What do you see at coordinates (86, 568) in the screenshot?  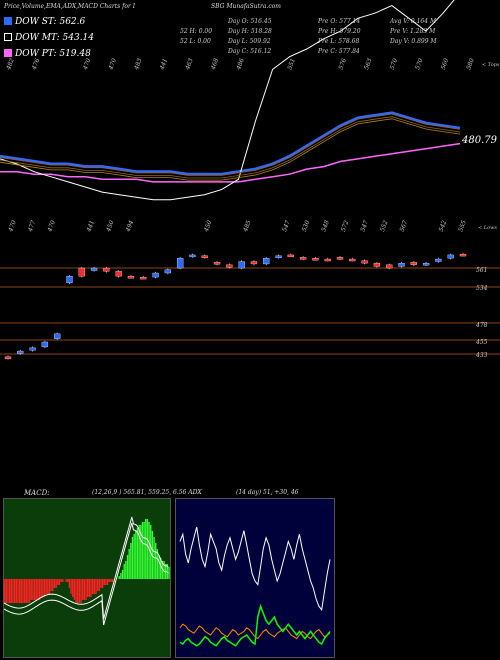 I see `macd-line` at bounding box center [86, 568].